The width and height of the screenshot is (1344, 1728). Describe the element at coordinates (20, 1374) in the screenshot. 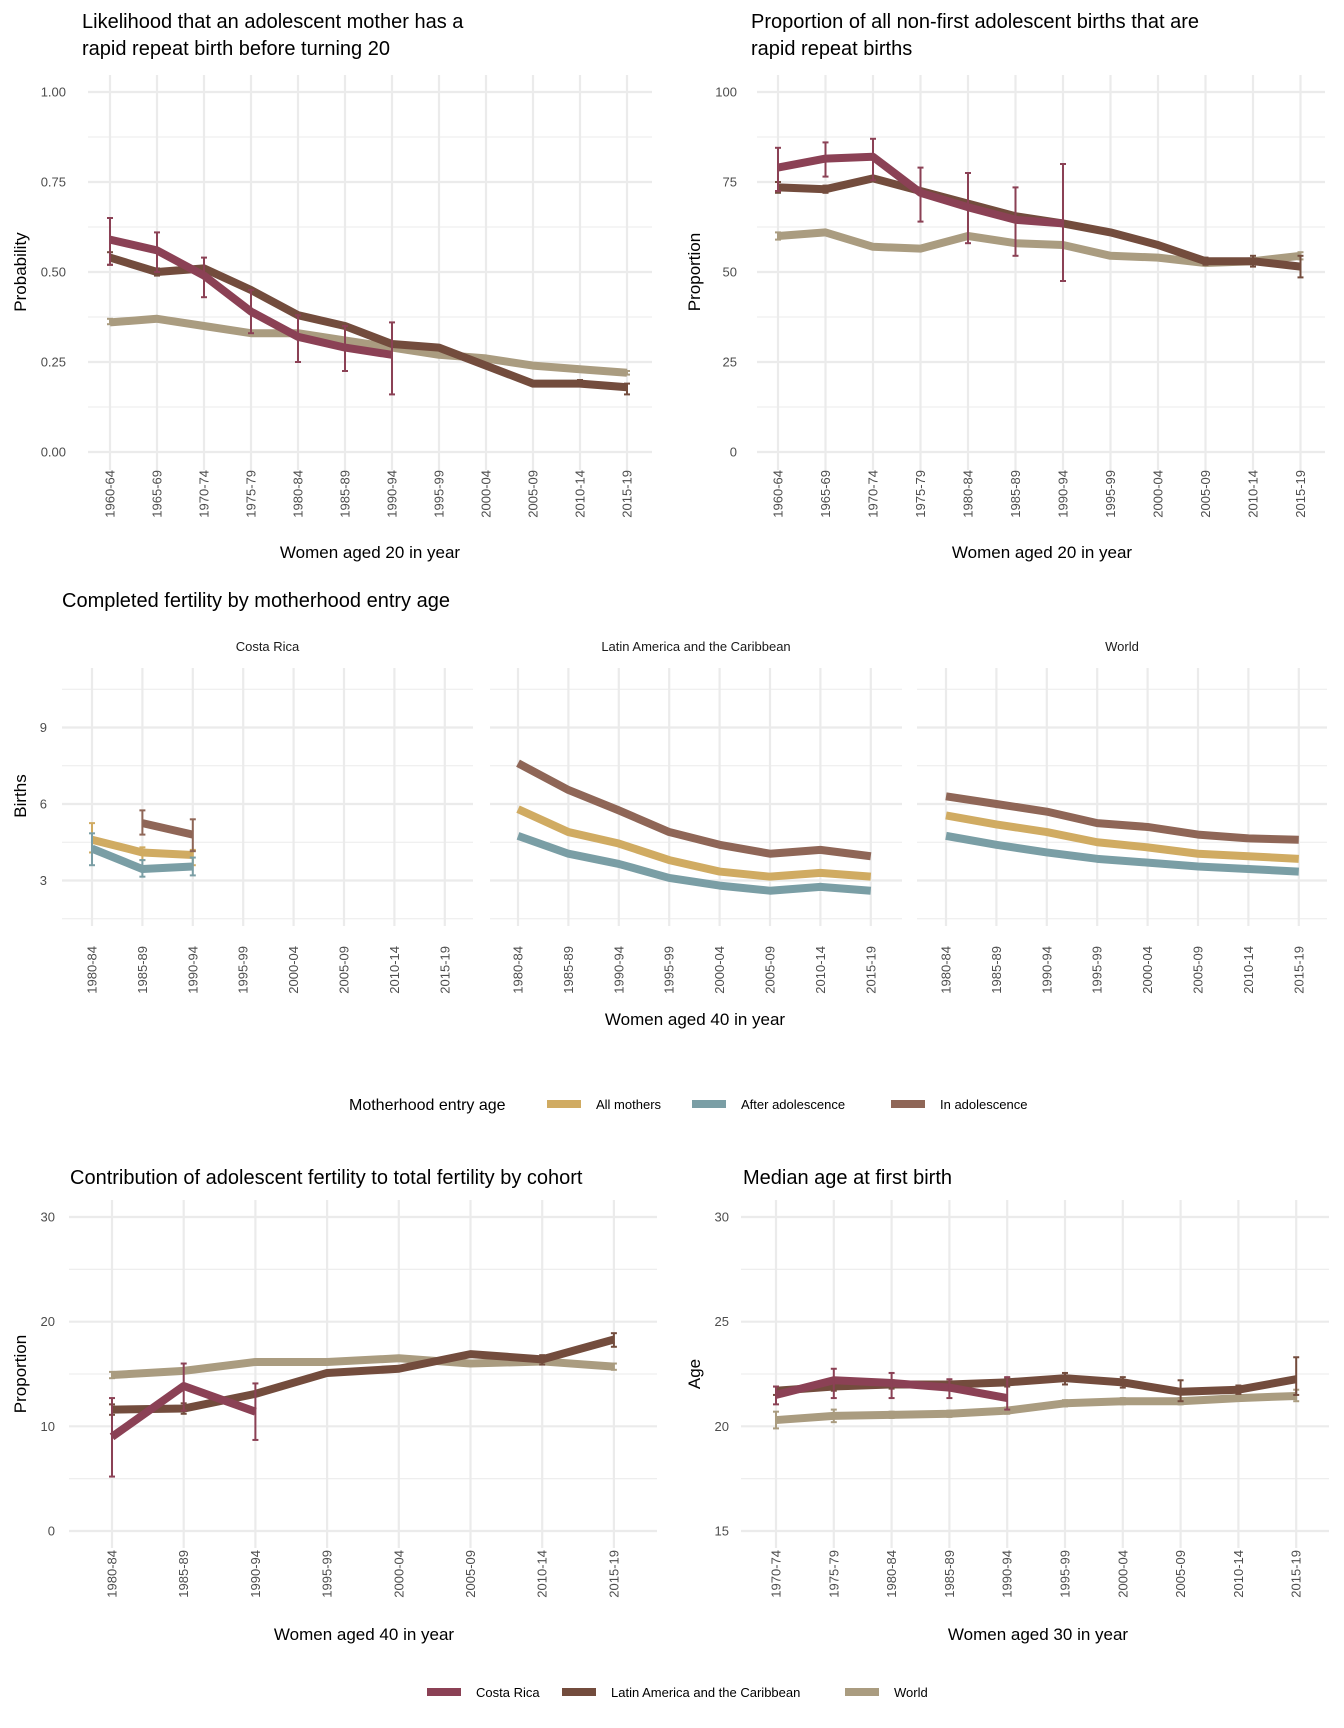

I see `y-axis-title: Proportion` at that location.